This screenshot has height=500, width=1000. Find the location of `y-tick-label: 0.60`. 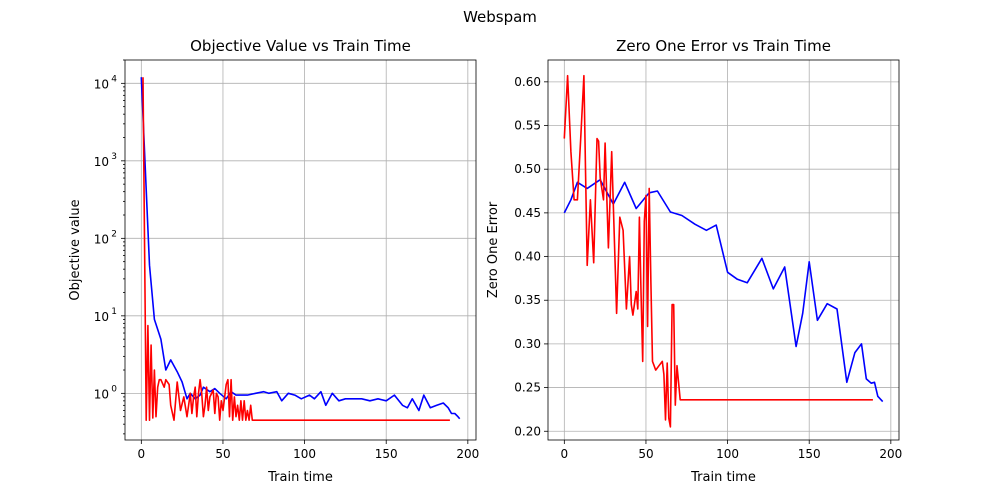

y-tick-label: 0.60 is located at coordinates (527, 82).